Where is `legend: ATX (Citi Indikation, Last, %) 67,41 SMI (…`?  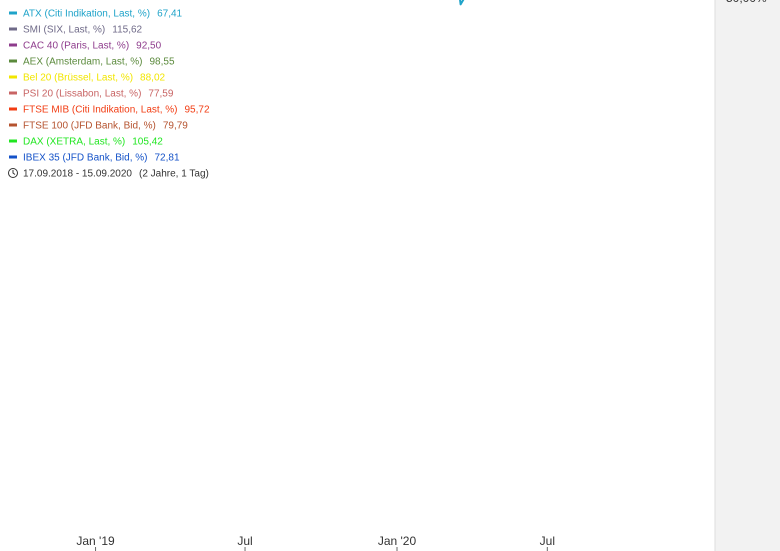 legend: ATX (Citi Indikation, Last, %) 67,41 SMI (… is located at coordinates (109, 94).